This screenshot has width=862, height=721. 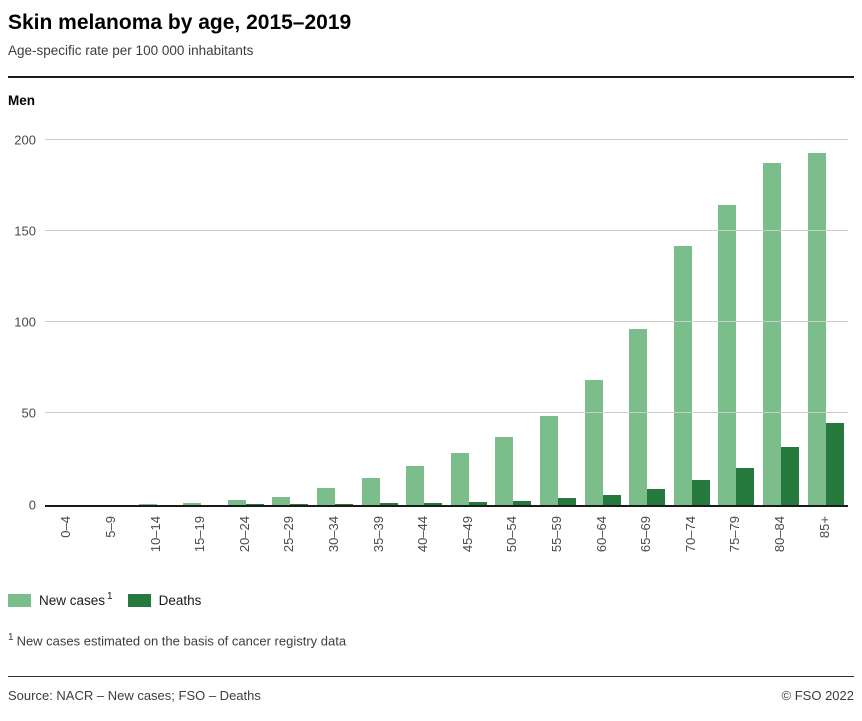 What do you see at coordinates (139, 600) in the screenshot?
I see `deaths-swatch-icon` at bounding box center [139, 600].